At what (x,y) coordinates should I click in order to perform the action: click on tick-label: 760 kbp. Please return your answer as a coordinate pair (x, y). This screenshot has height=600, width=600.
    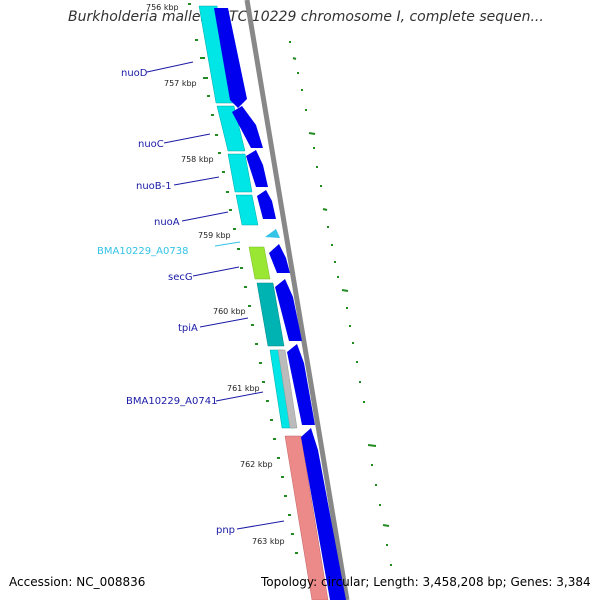
    Looking at the image, I should click on (229, 311).